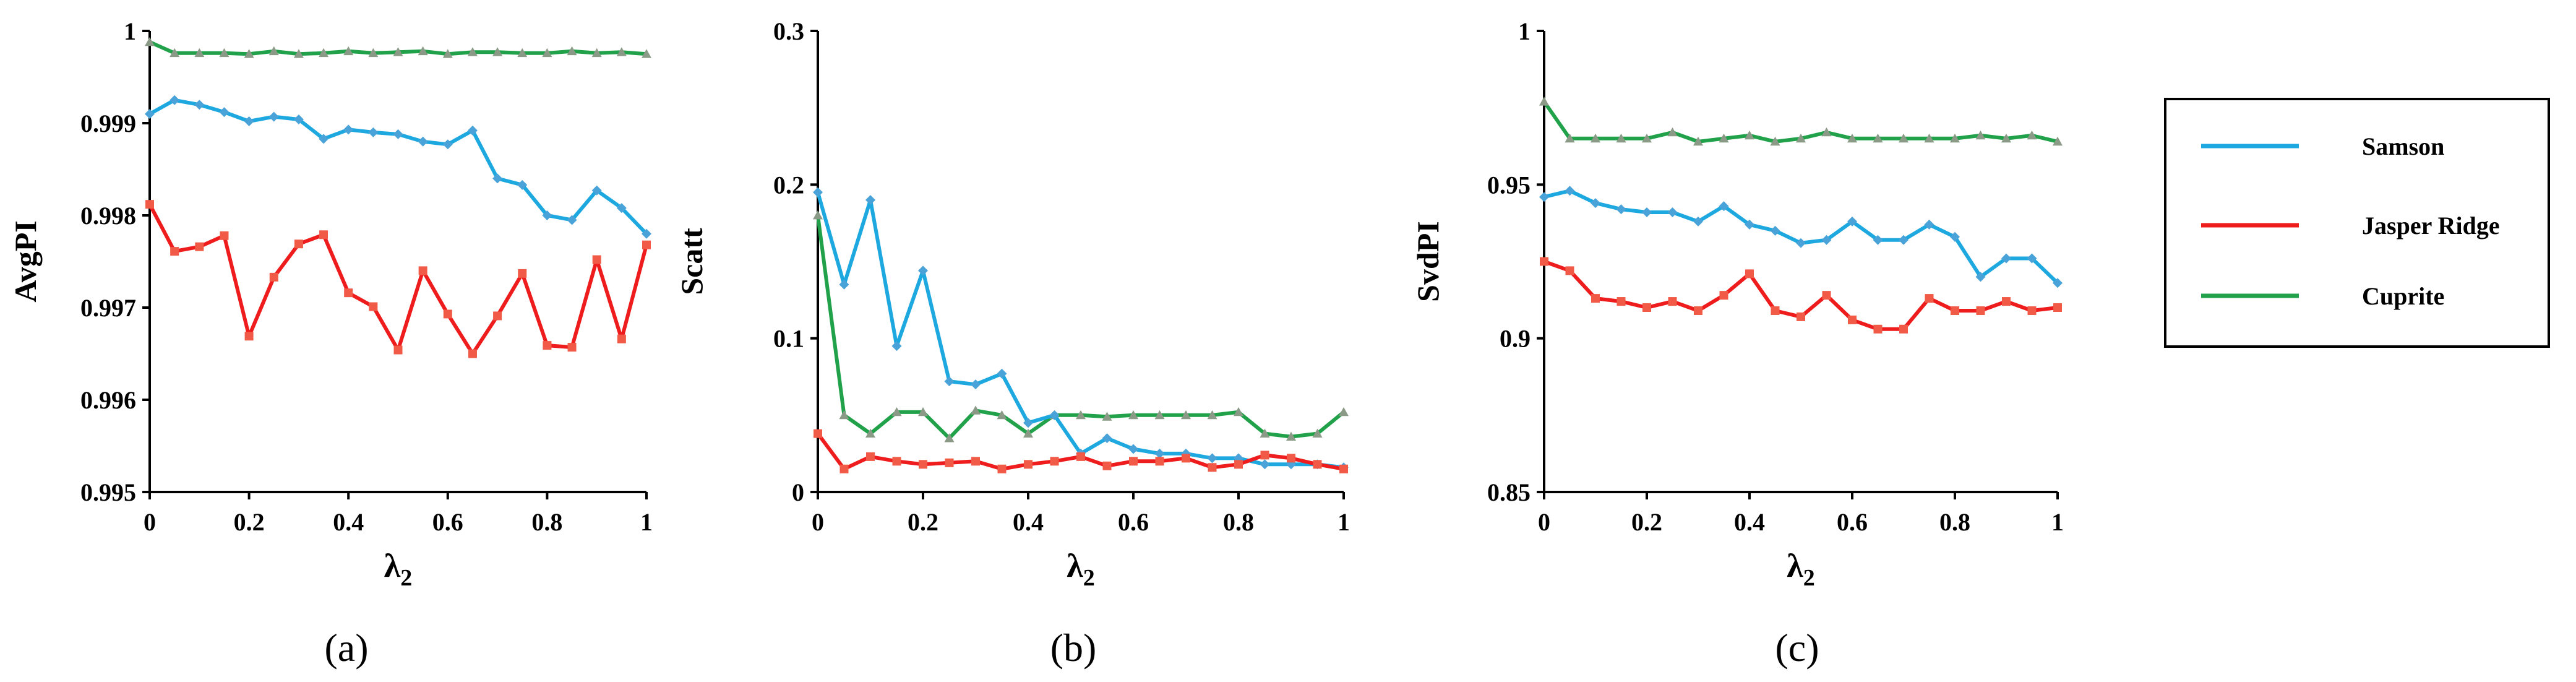  What do you see at coordinates (2403, 146) in the screenshot?
I see `legend-label-samson: Samson` at bounding box center [2403, 146].